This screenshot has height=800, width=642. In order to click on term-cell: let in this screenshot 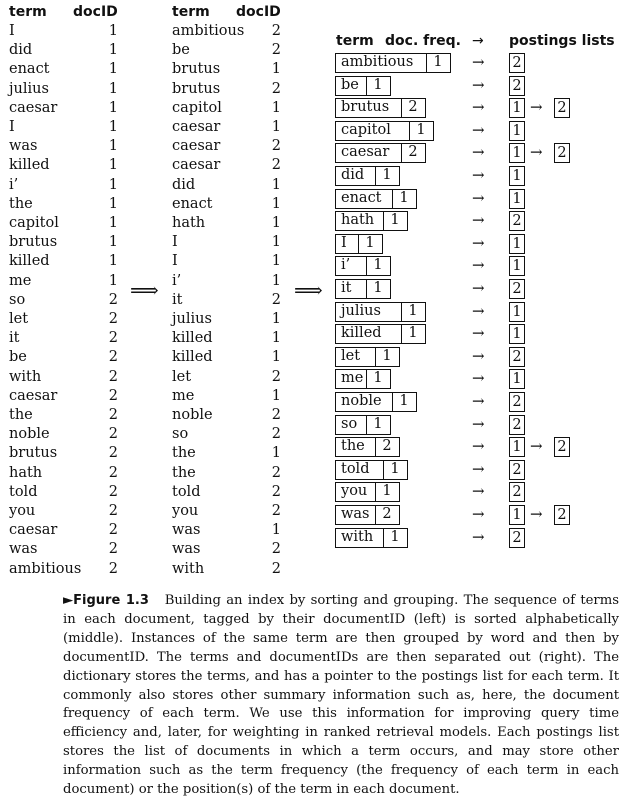, I will do `click(182, 376)`.